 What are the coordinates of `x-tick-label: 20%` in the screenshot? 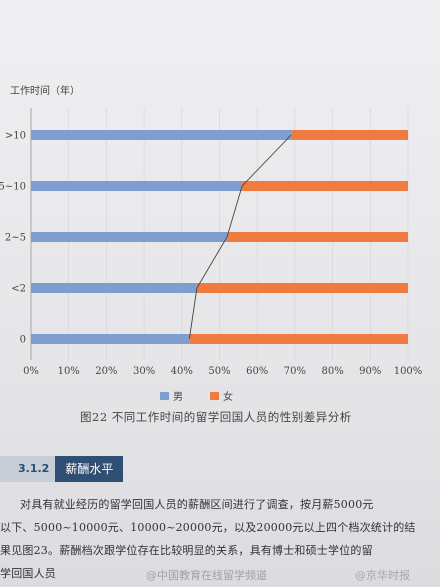 It's located at (106, 371).